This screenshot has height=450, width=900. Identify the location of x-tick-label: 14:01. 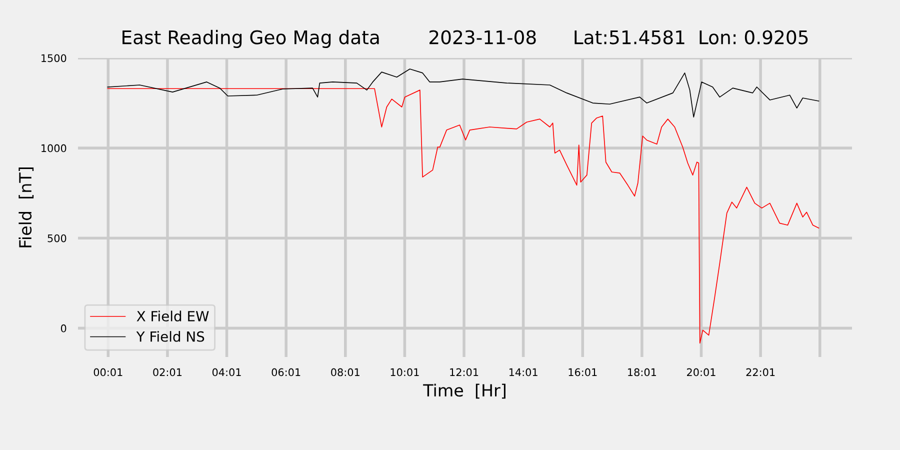
(523, 372).